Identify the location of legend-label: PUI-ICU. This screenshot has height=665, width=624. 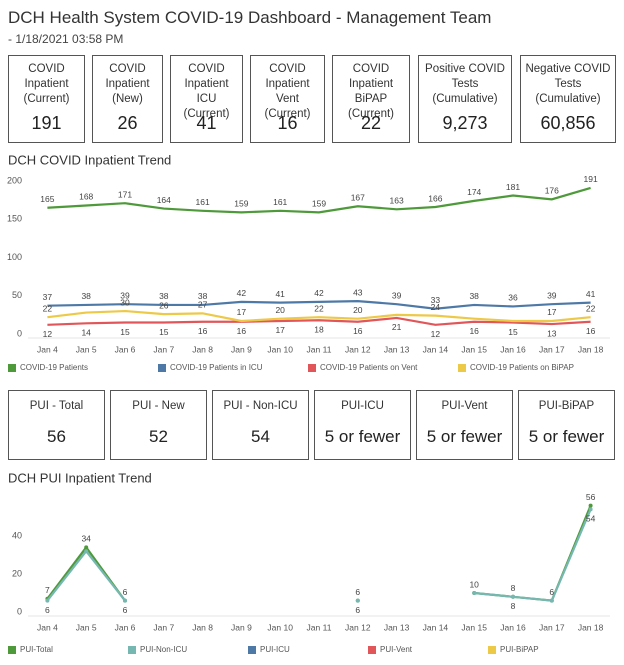
(275, 649).